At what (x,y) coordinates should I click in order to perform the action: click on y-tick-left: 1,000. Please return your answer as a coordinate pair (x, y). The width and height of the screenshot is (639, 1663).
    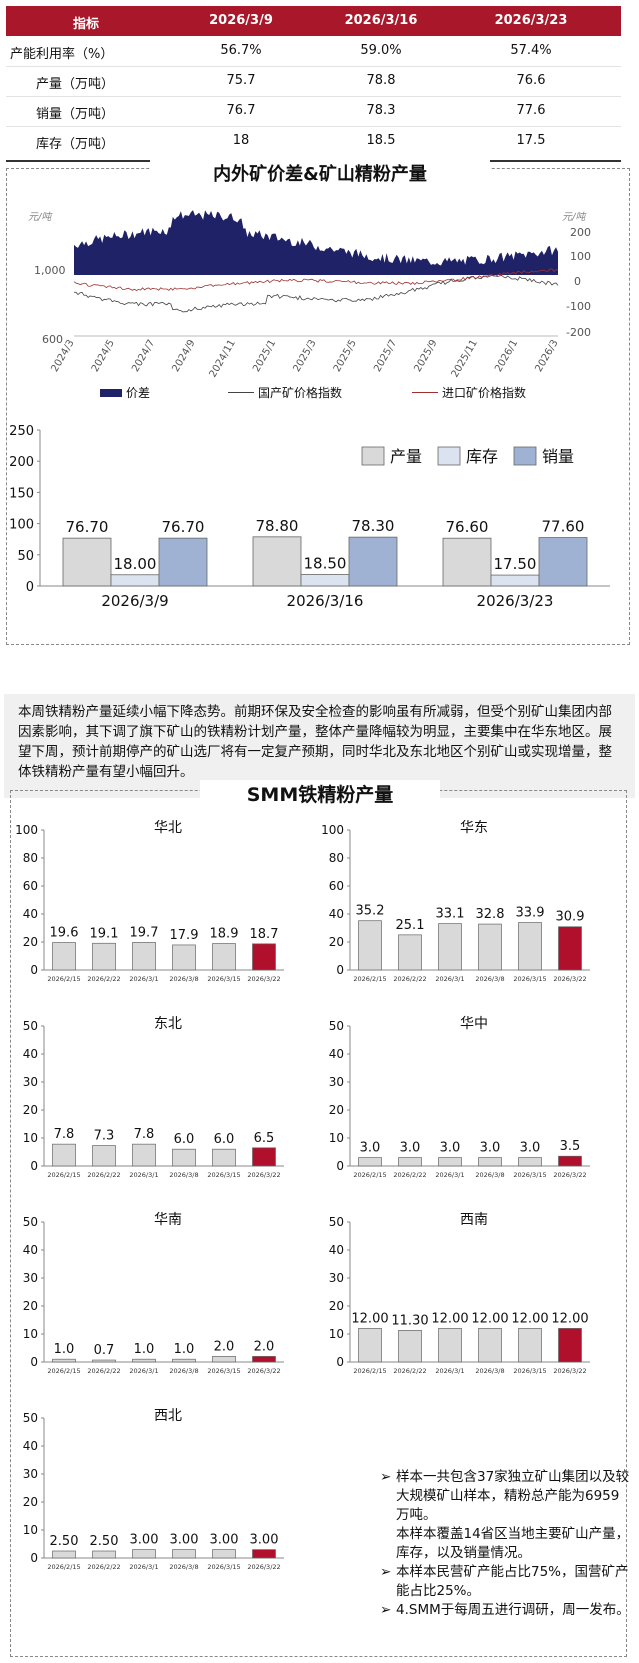
    Looking at the image, I should click on (50, 270).